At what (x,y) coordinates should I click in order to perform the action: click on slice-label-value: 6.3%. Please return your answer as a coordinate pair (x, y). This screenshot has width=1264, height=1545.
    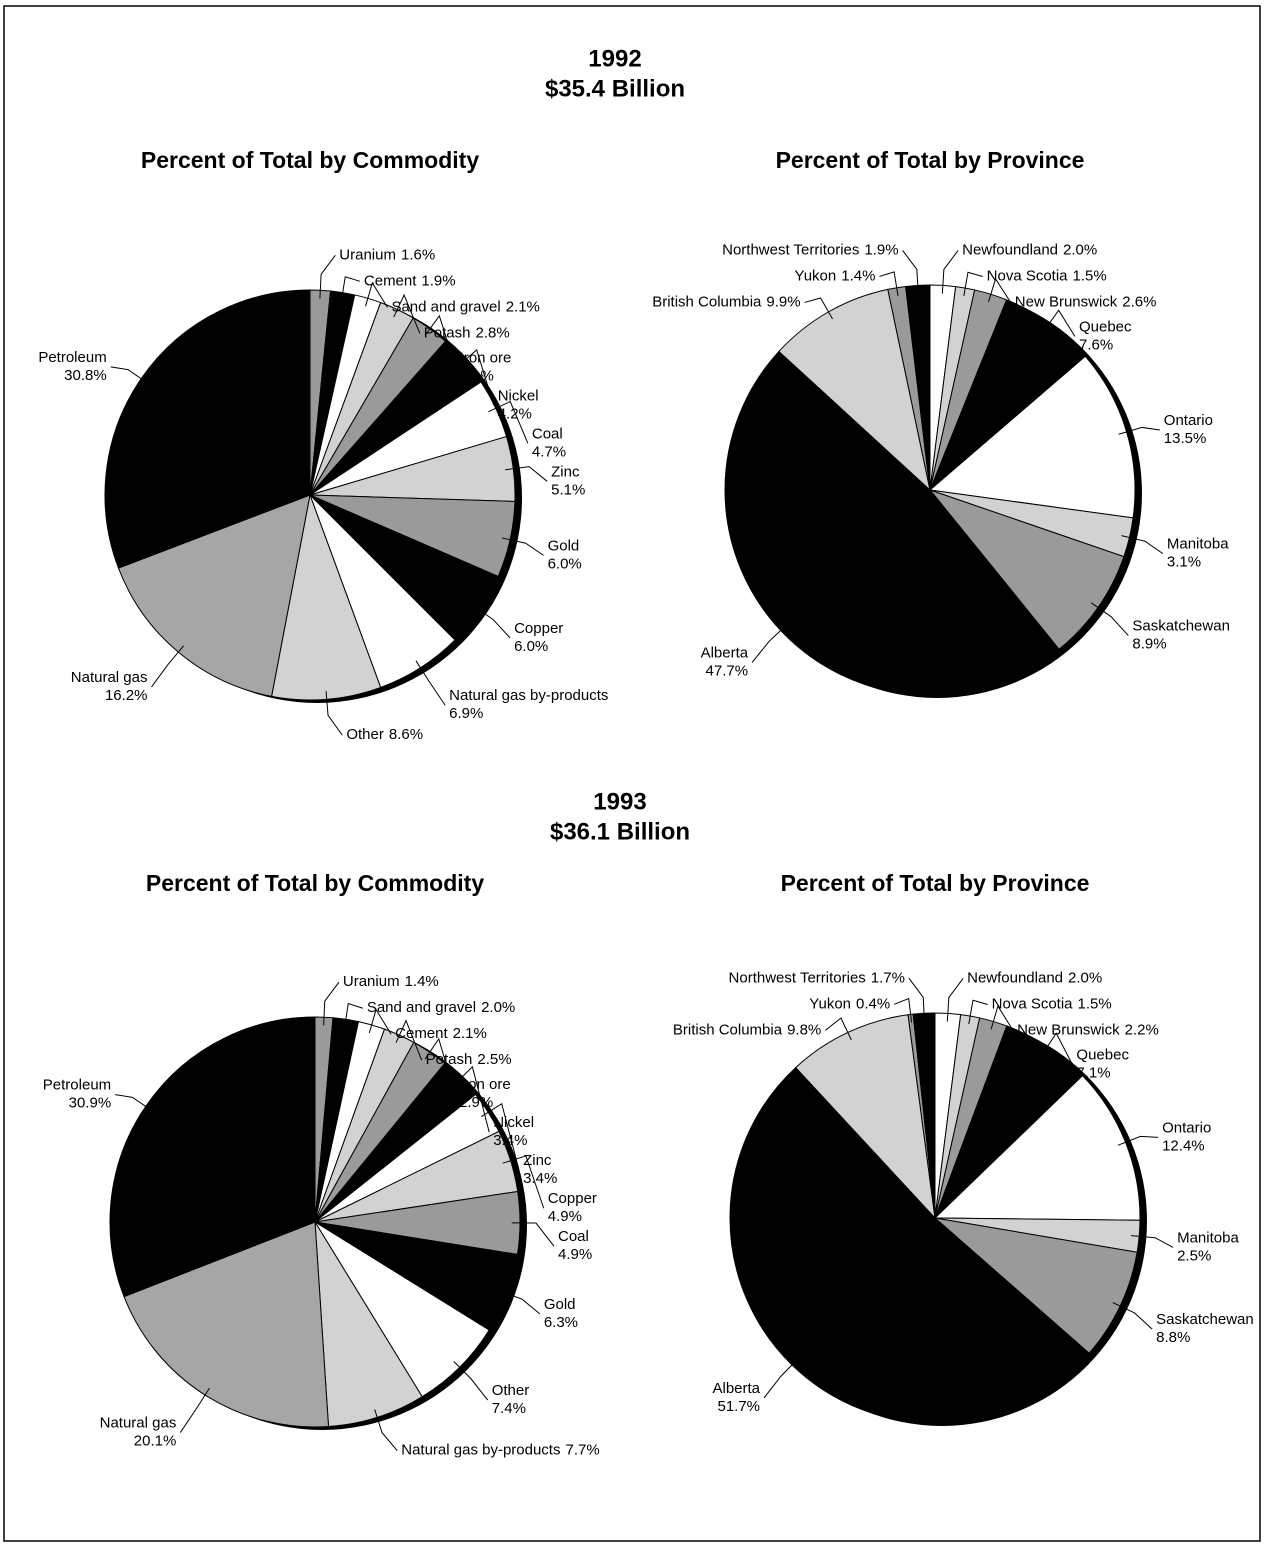
    Looking at the image, I should click on (561, 1322).